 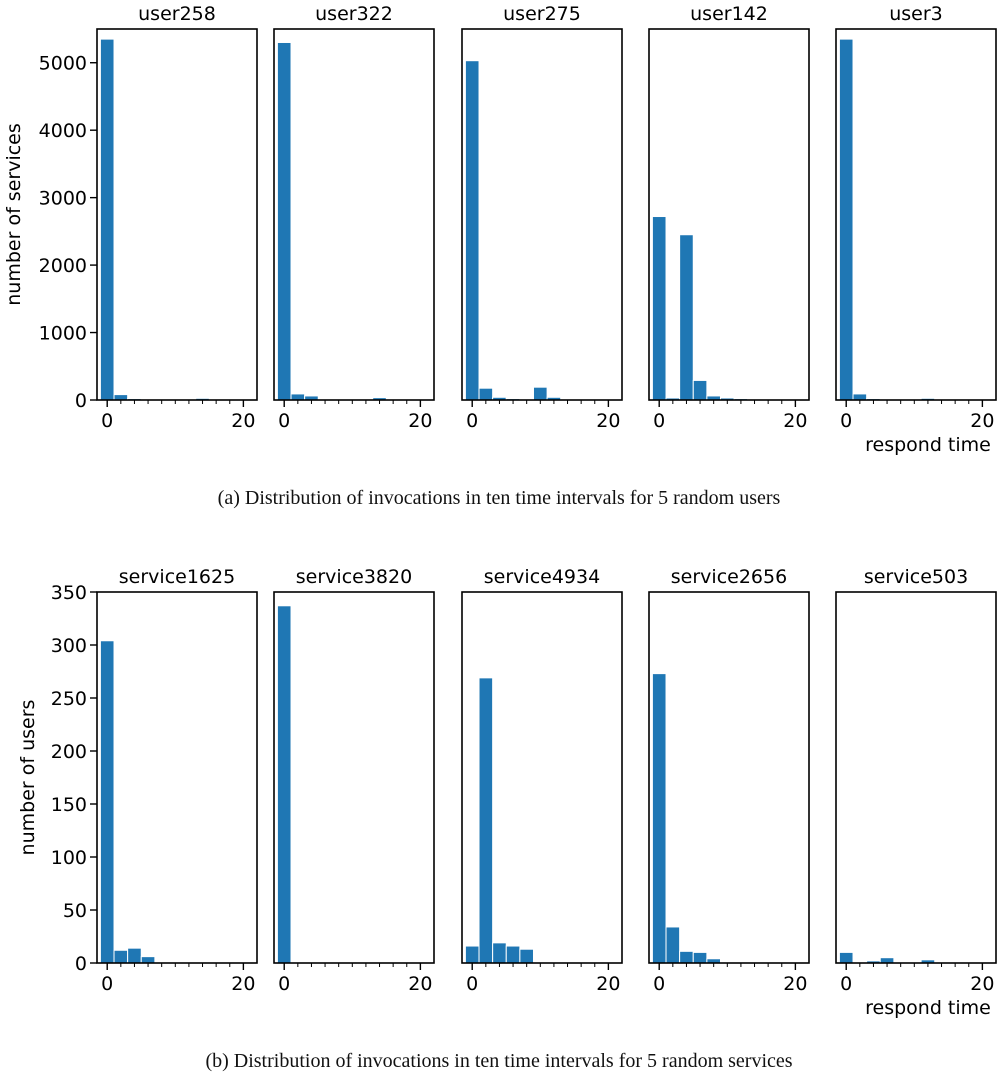 What do you see at coordinates (659, 421) in the screenshot?
I see `chart-a-user142-x-tick-label: 0` at bounding box center [659, 421].